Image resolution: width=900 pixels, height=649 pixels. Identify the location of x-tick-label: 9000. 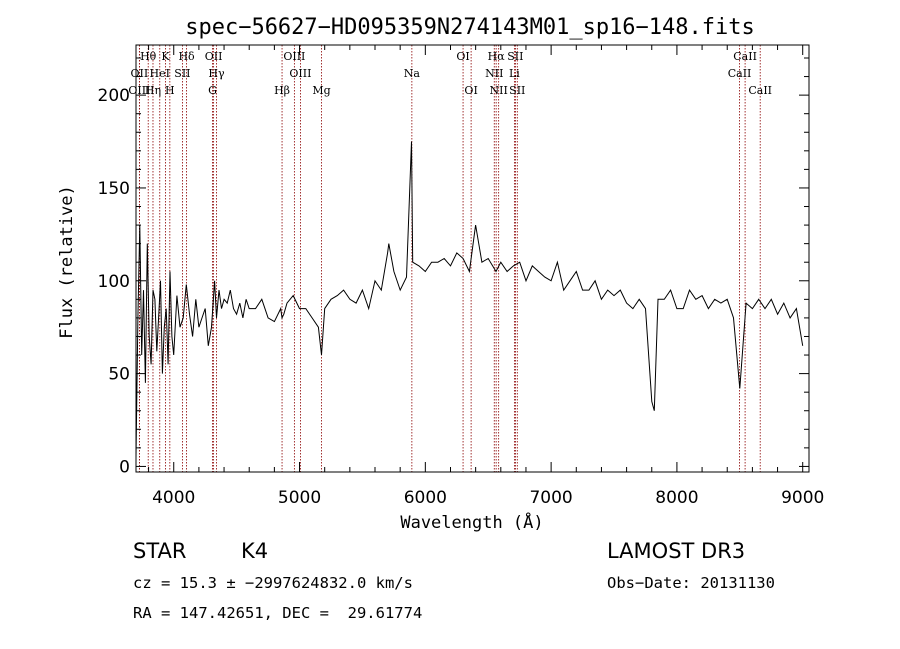
(802, 498).